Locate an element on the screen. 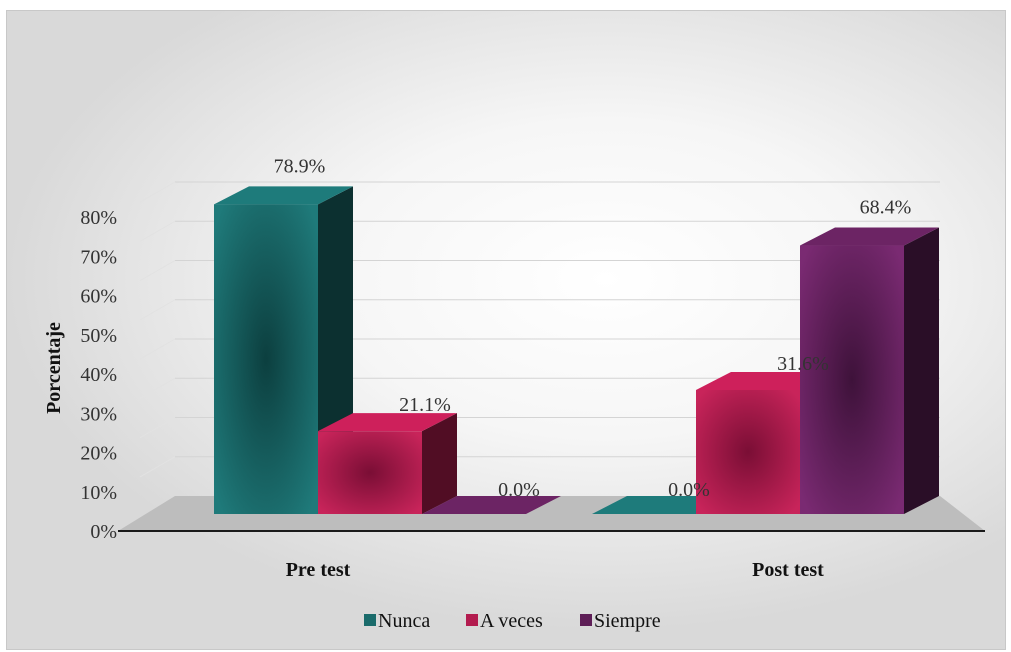 The width and height of the screenshot is (1011, 652). data-label: 21.1% is located at coordinates (425, 405).